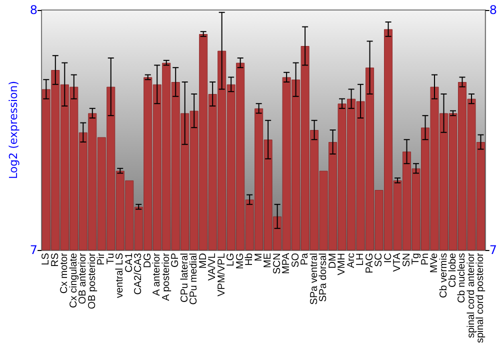  I want to click on x-tick-label: DG, so click(148, 260).